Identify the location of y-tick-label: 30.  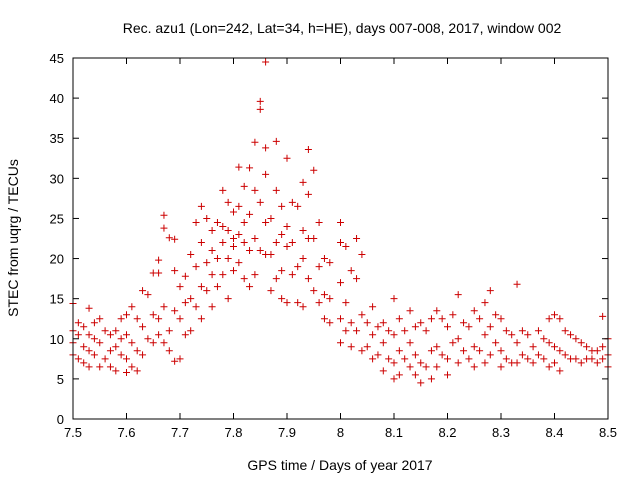
(57, 178).